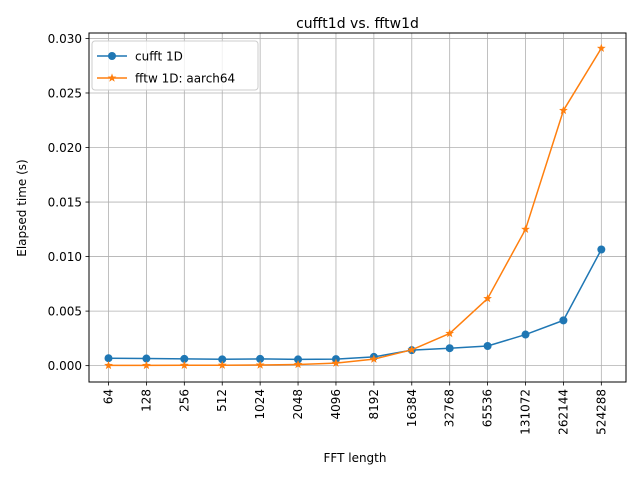 The width and height of the screenshot is (640, 480). I want to click on legend-marker-fftw, so click(112, 77).